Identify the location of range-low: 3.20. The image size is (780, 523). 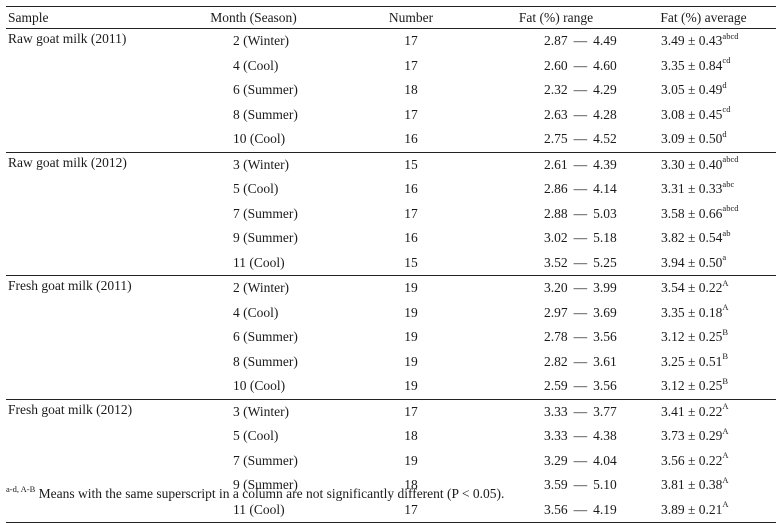
(556, 288).